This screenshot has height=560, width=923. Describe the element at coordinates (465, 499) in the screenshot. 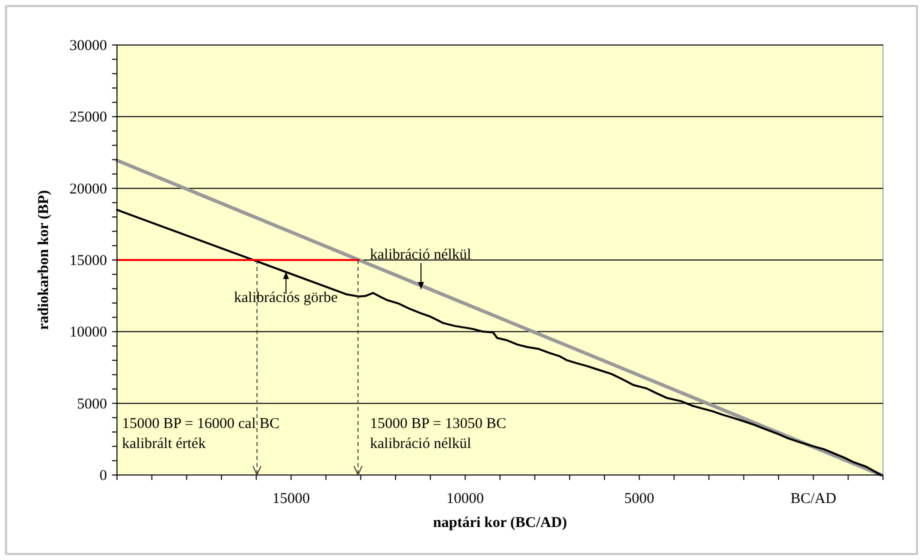

I see `x-tick-label: 10000` at that location.